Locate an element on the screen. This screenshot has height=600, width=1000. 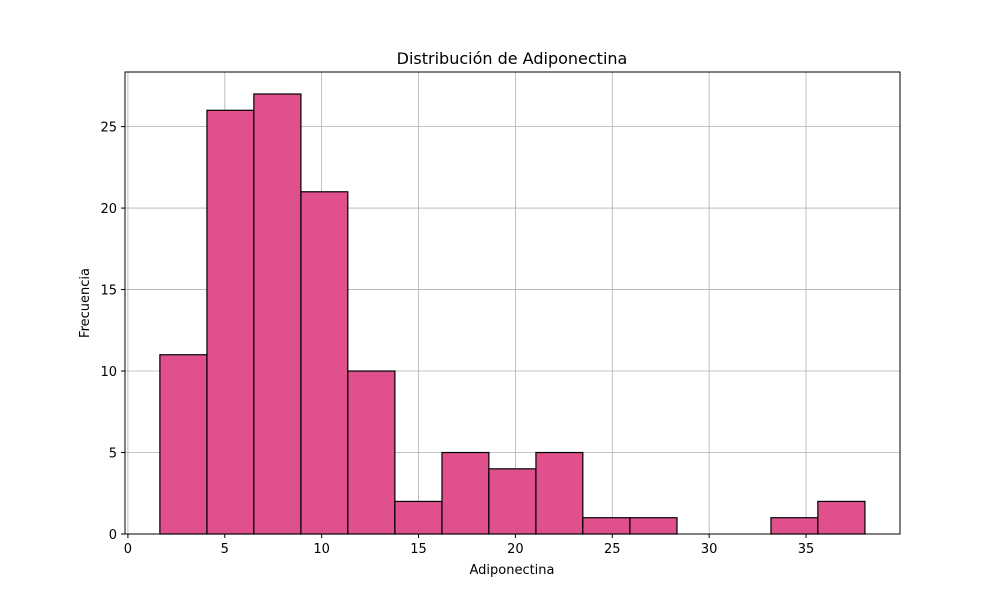
x-tick-label: 35 is located at coordinates (806, 549).